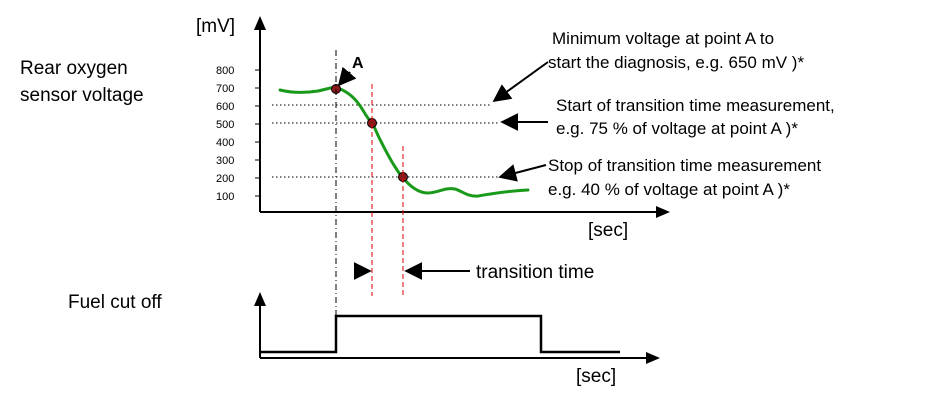 The height and width of the screenshot is (406, 930). What do you see at coordinates (115, 302) in the screenshot?
I see `fuel-cut-off-label: Fuel cut off` at bounding box center [115, 302].